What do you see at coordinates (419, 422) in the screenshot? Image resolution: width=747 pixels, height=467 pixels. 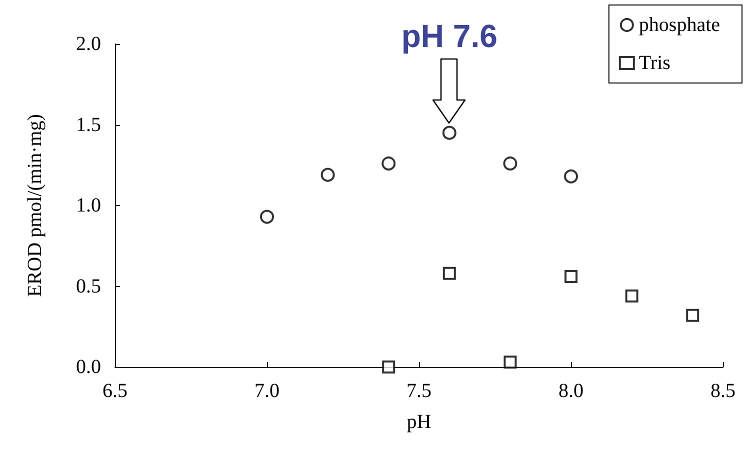 I see `x-axis-title: pH` at bounding box center [419, 422].